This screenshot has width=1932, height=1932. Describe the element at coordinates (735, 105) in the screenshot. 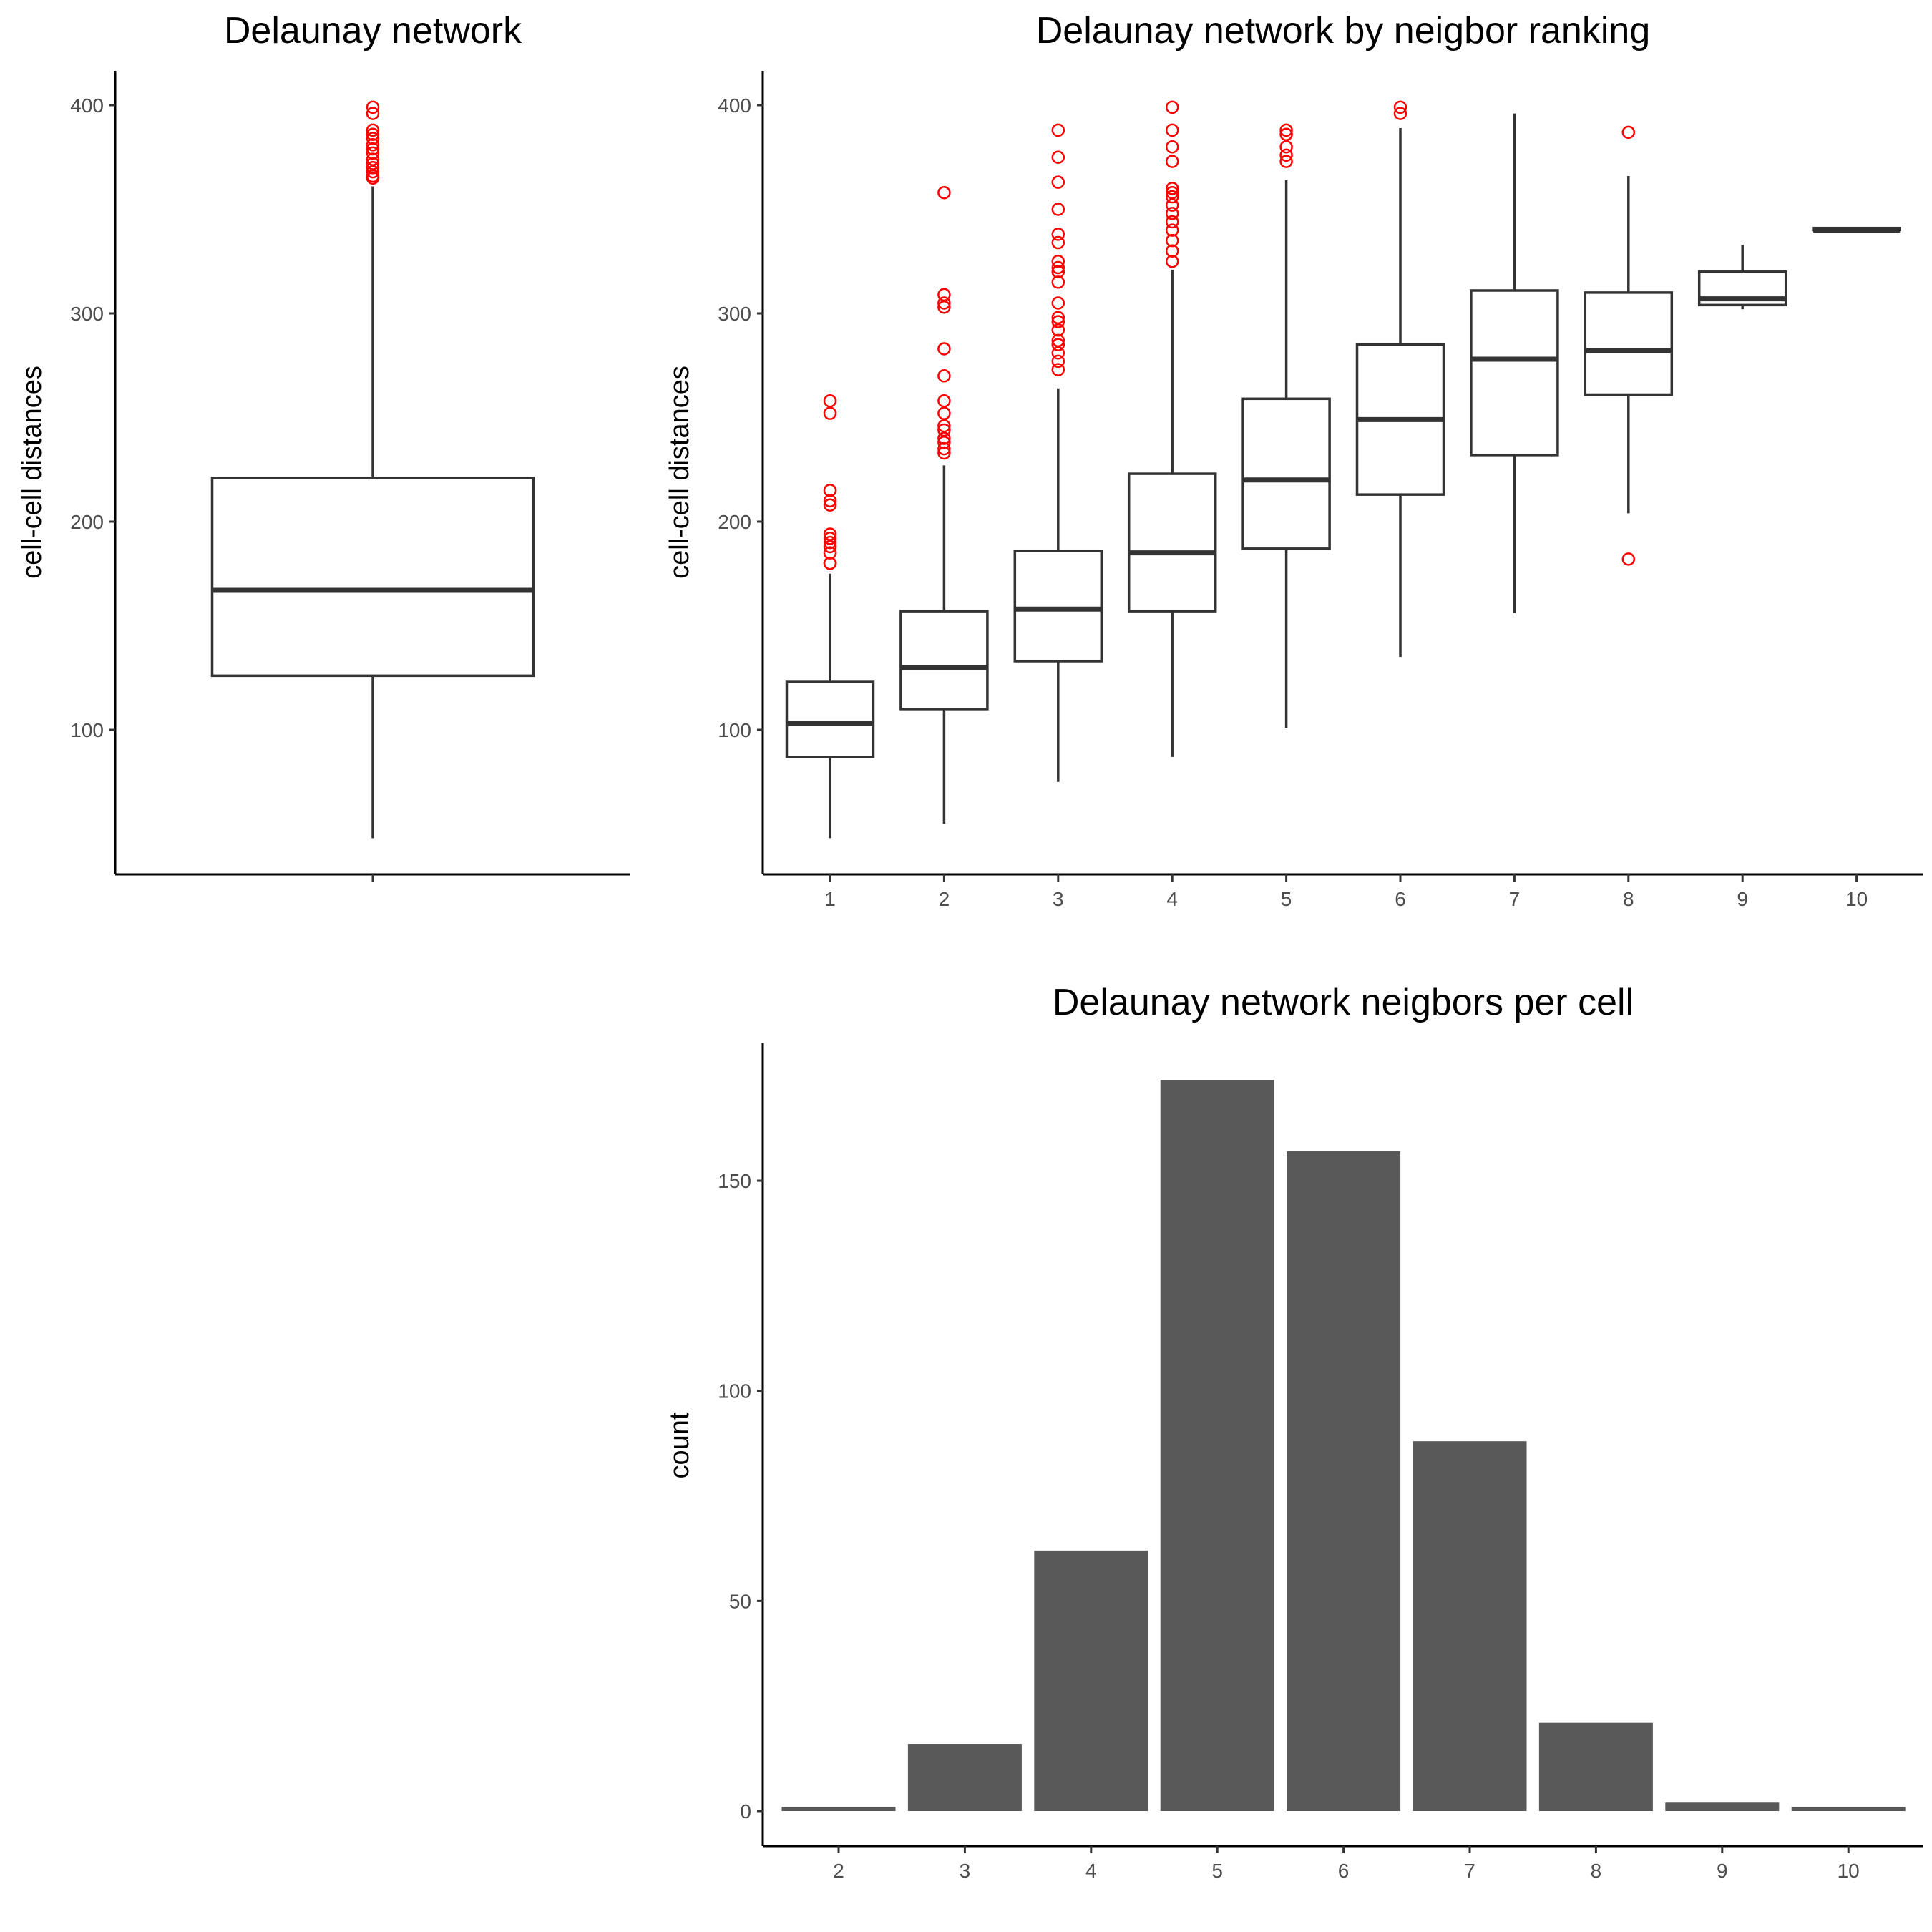

I see `y-tick-label: 400` at that location.